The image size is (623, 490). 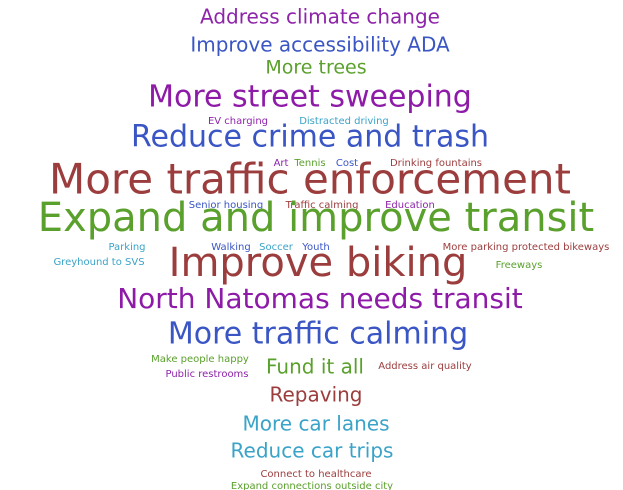 I want to click on word: Education, so click(x=410, y=205).